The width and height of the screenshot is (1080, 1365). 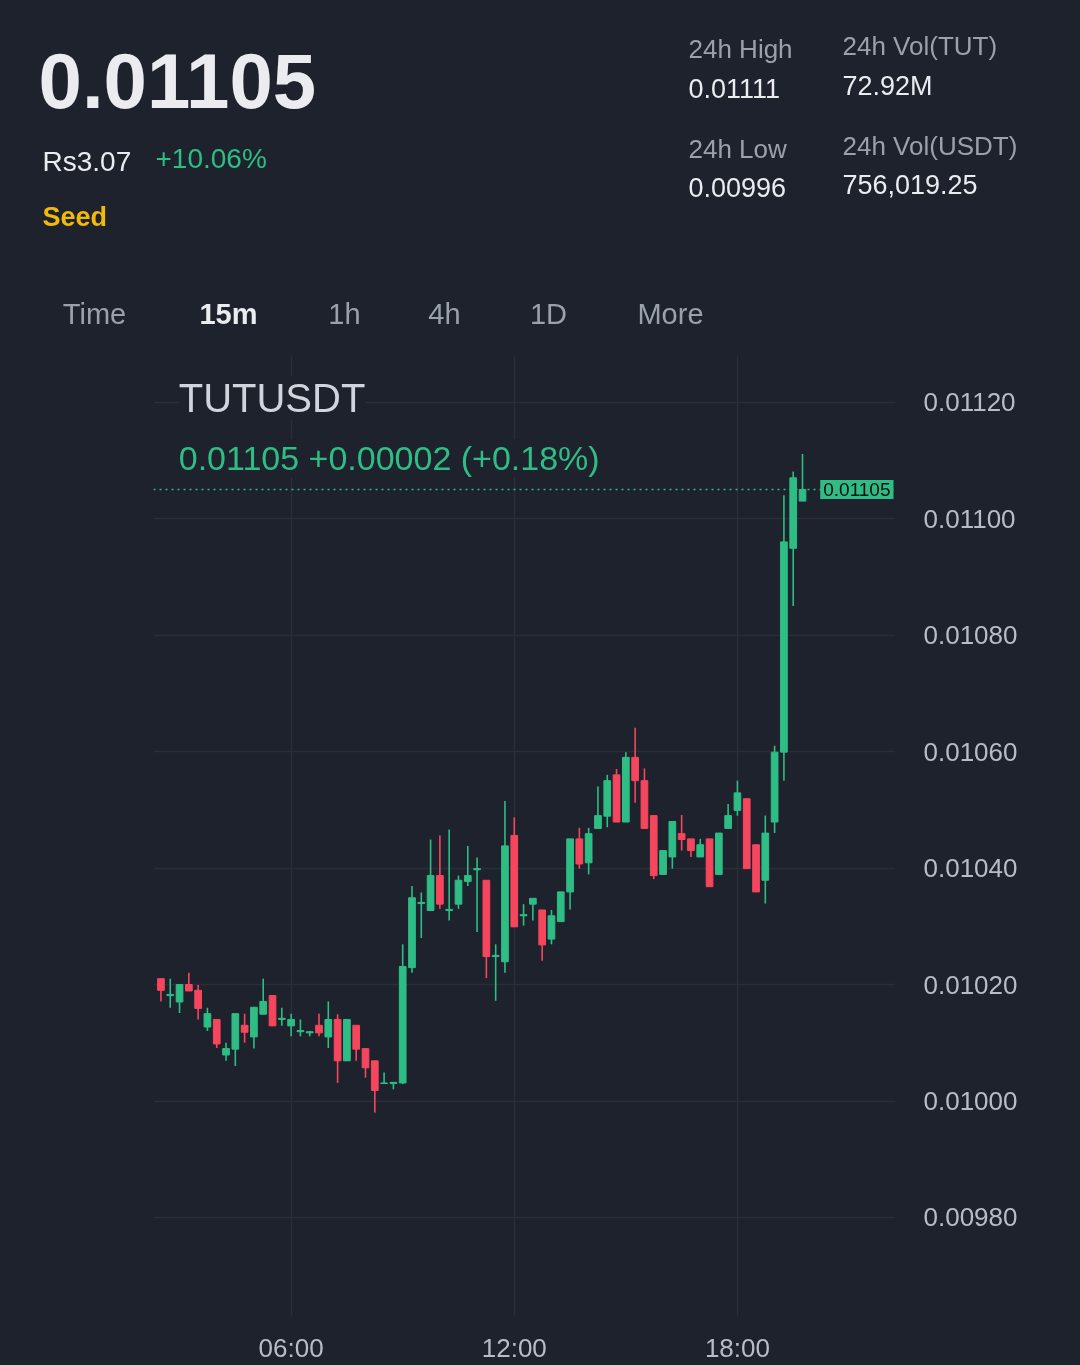 I want to click on y-tick-label: 0.01060, so click(x=970, y=751).